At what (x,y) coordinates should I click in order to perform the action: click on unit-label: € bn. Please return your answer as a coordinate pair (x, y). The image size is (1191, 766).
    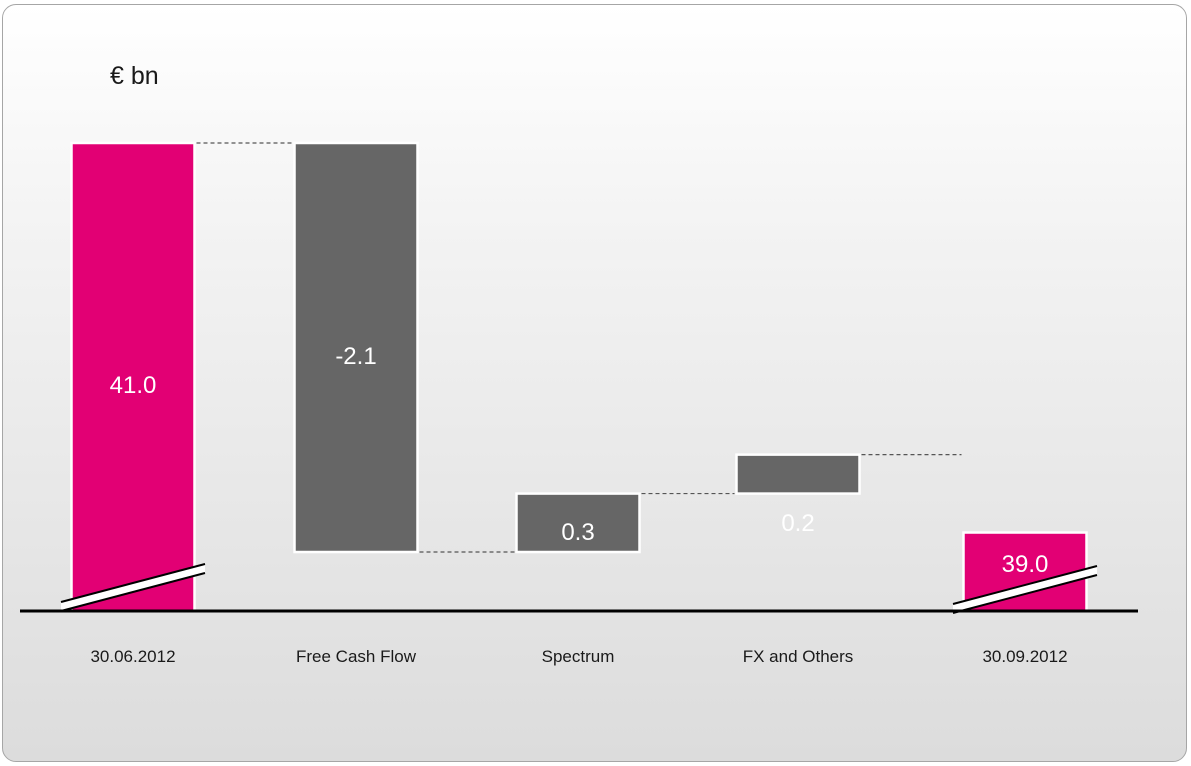
    Looking at the image, I should click on (134, 76).